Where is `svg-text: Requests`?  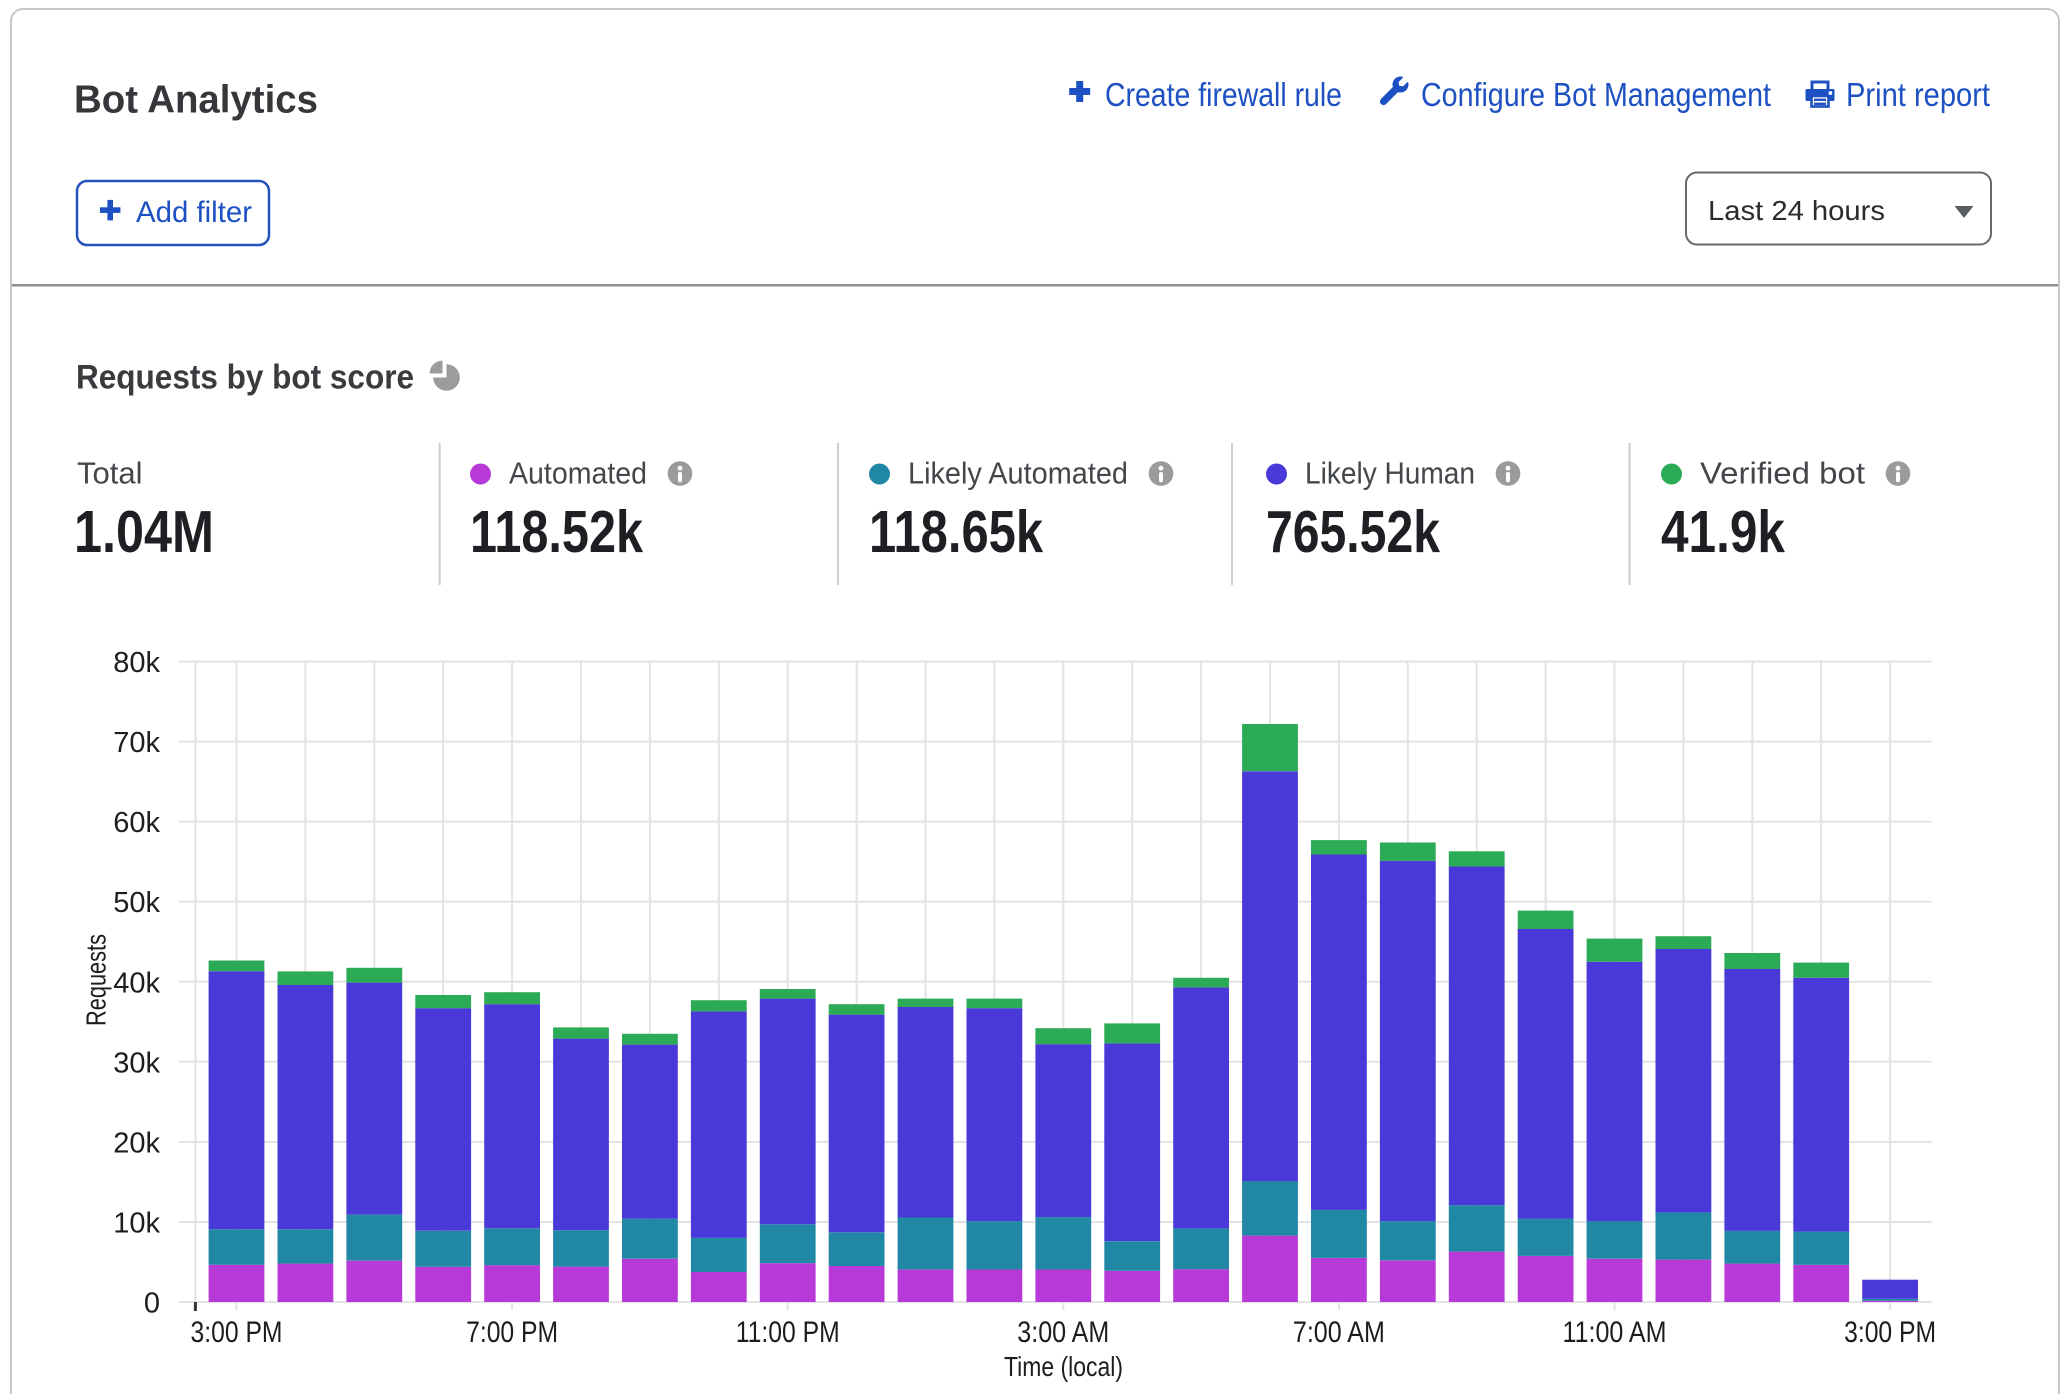 svg-text: Requests is located at coordinates (96, 980).